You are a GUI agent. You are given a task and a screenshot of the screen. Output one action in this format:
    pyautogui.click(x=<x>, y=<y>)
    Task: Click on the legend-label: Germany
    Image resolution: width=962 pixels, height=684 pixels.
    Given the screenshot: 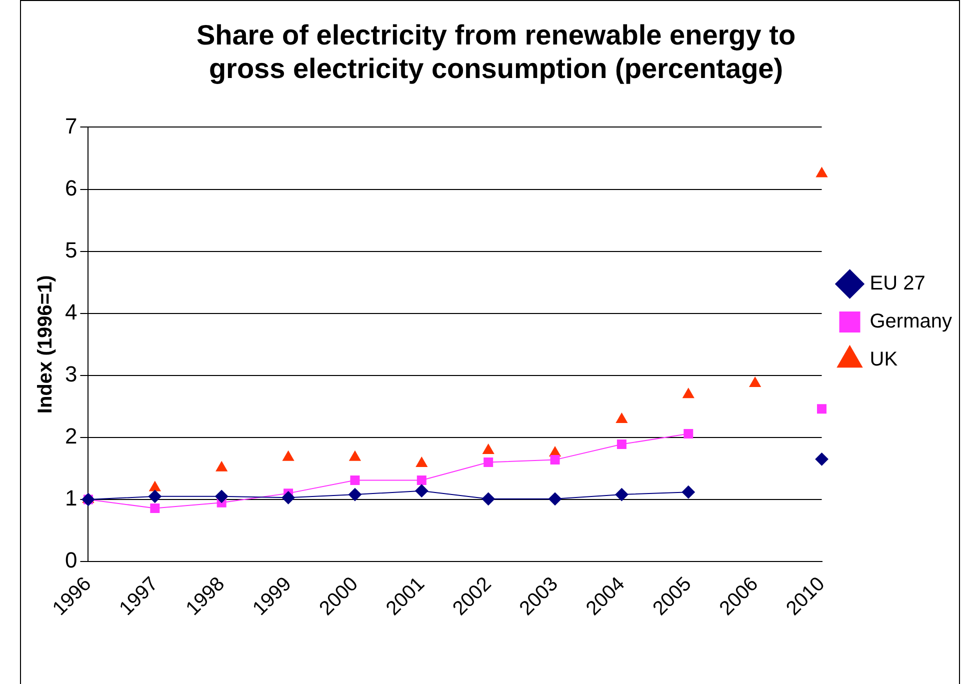 What is the action you would take?
    pyautogui.click(x=911, y=321)
    